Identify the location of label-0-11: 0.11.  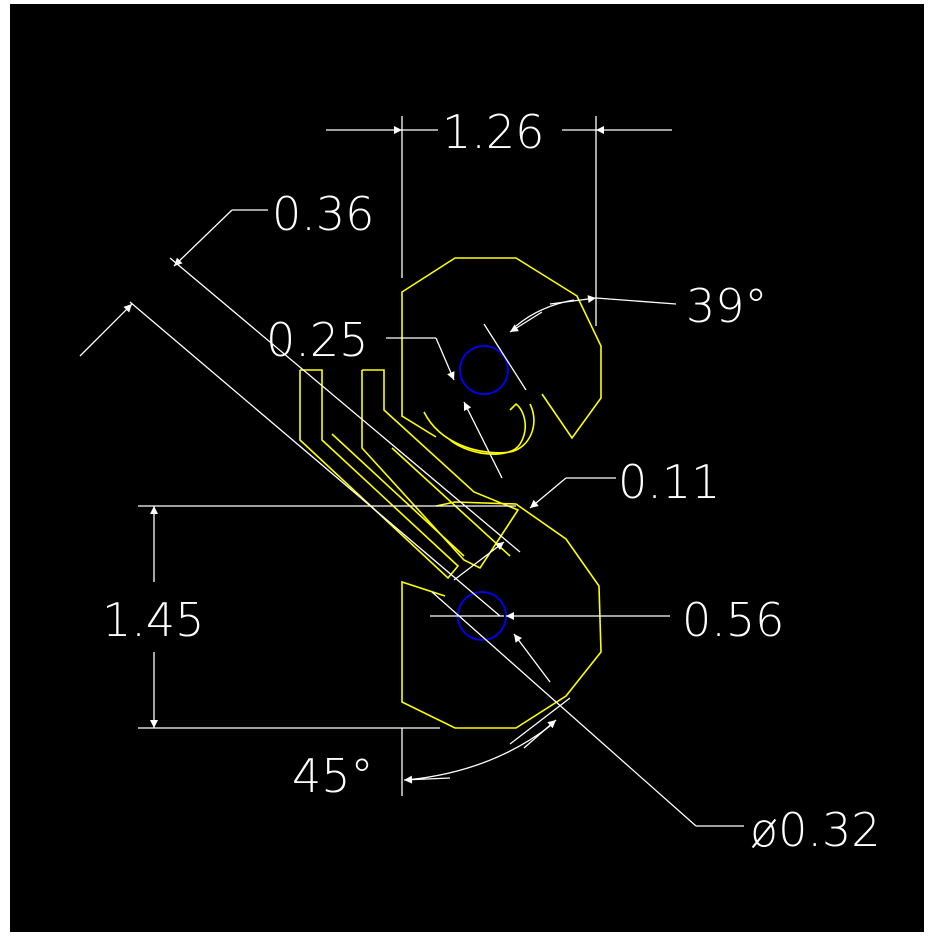
(669, 482).